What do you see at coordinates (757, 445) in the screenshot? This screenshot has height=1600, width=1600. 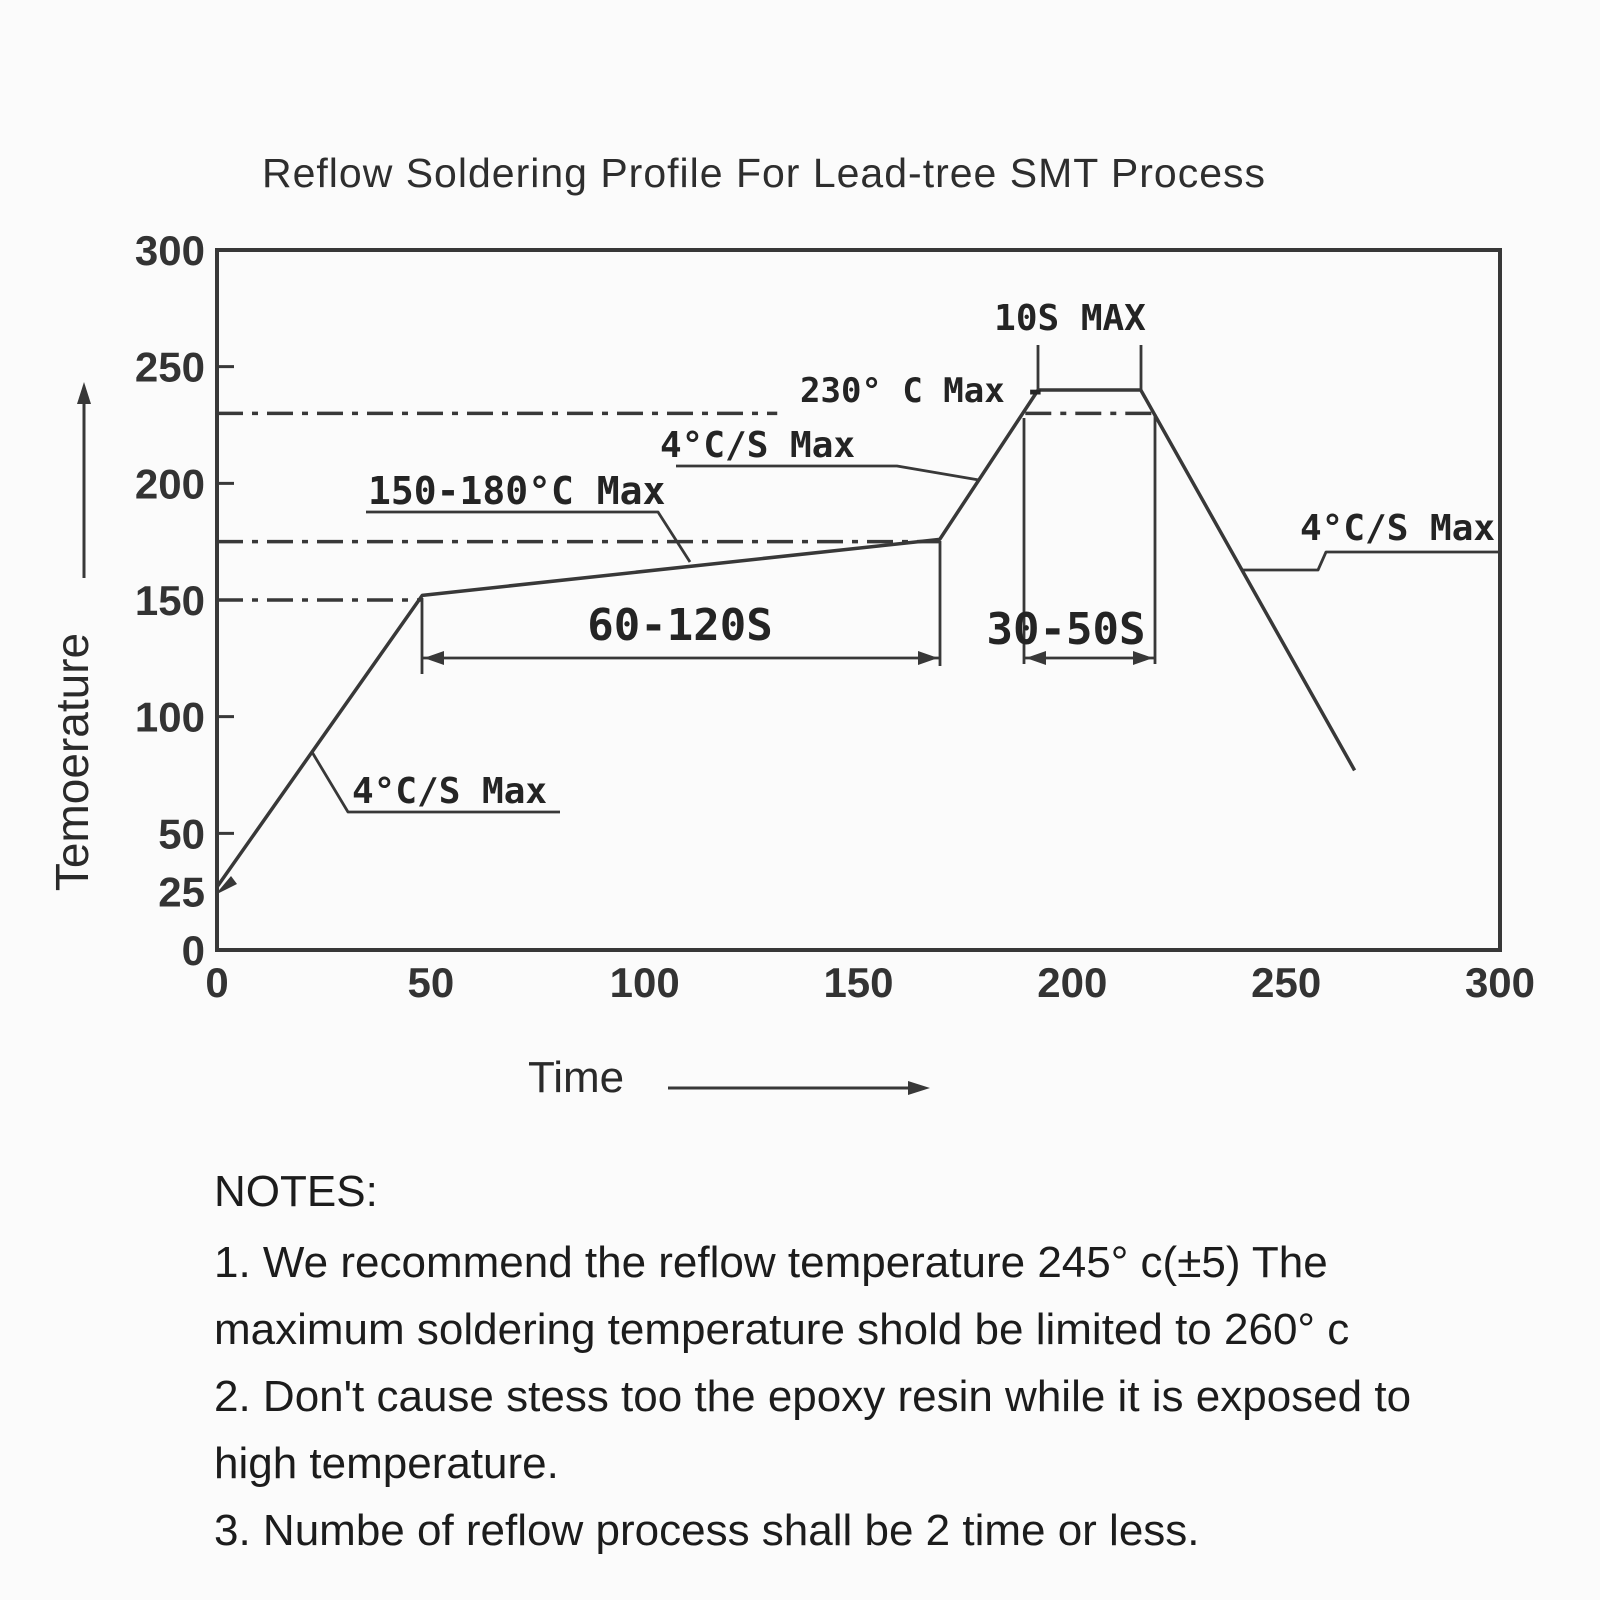 I see `ramp-to-peak-rate-label: 4°C/S Max` at bounding box center [757, 445].